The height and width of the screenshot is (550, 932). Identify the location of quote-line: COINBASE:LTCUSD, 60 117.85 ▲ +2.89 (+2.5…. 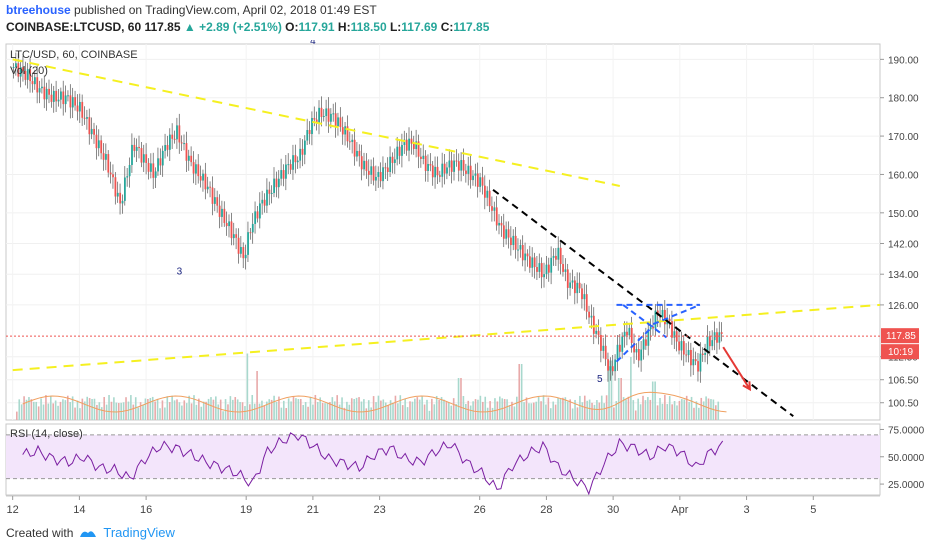
(247, 27).